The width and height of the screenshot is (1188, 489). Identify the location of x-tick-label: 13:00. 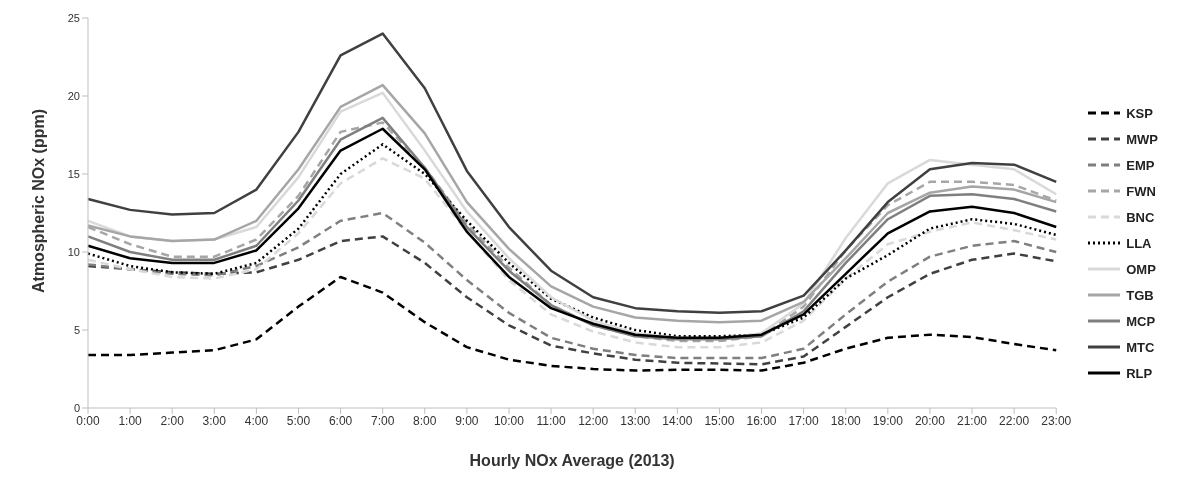
(635, 420).